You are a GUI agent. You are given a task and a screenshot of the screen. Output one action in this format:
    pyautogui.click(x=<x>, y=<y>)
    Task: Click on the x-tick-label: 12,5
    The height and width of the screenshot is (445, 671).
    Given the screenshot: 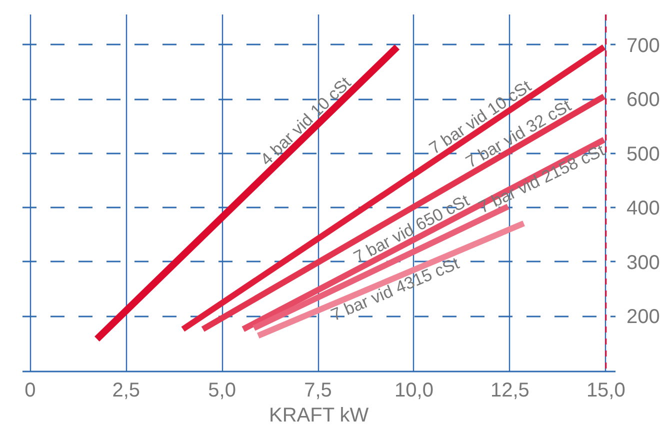 What is the action you would take?
    pyautogui.click(x=510, y=391)
    